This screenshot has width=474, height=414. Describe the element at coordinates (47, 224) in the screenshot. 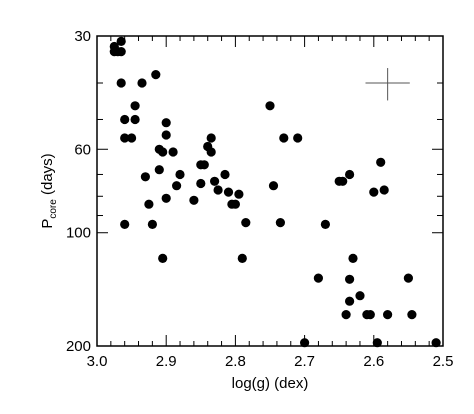

I see `y-axis-label-base: P` at that location.